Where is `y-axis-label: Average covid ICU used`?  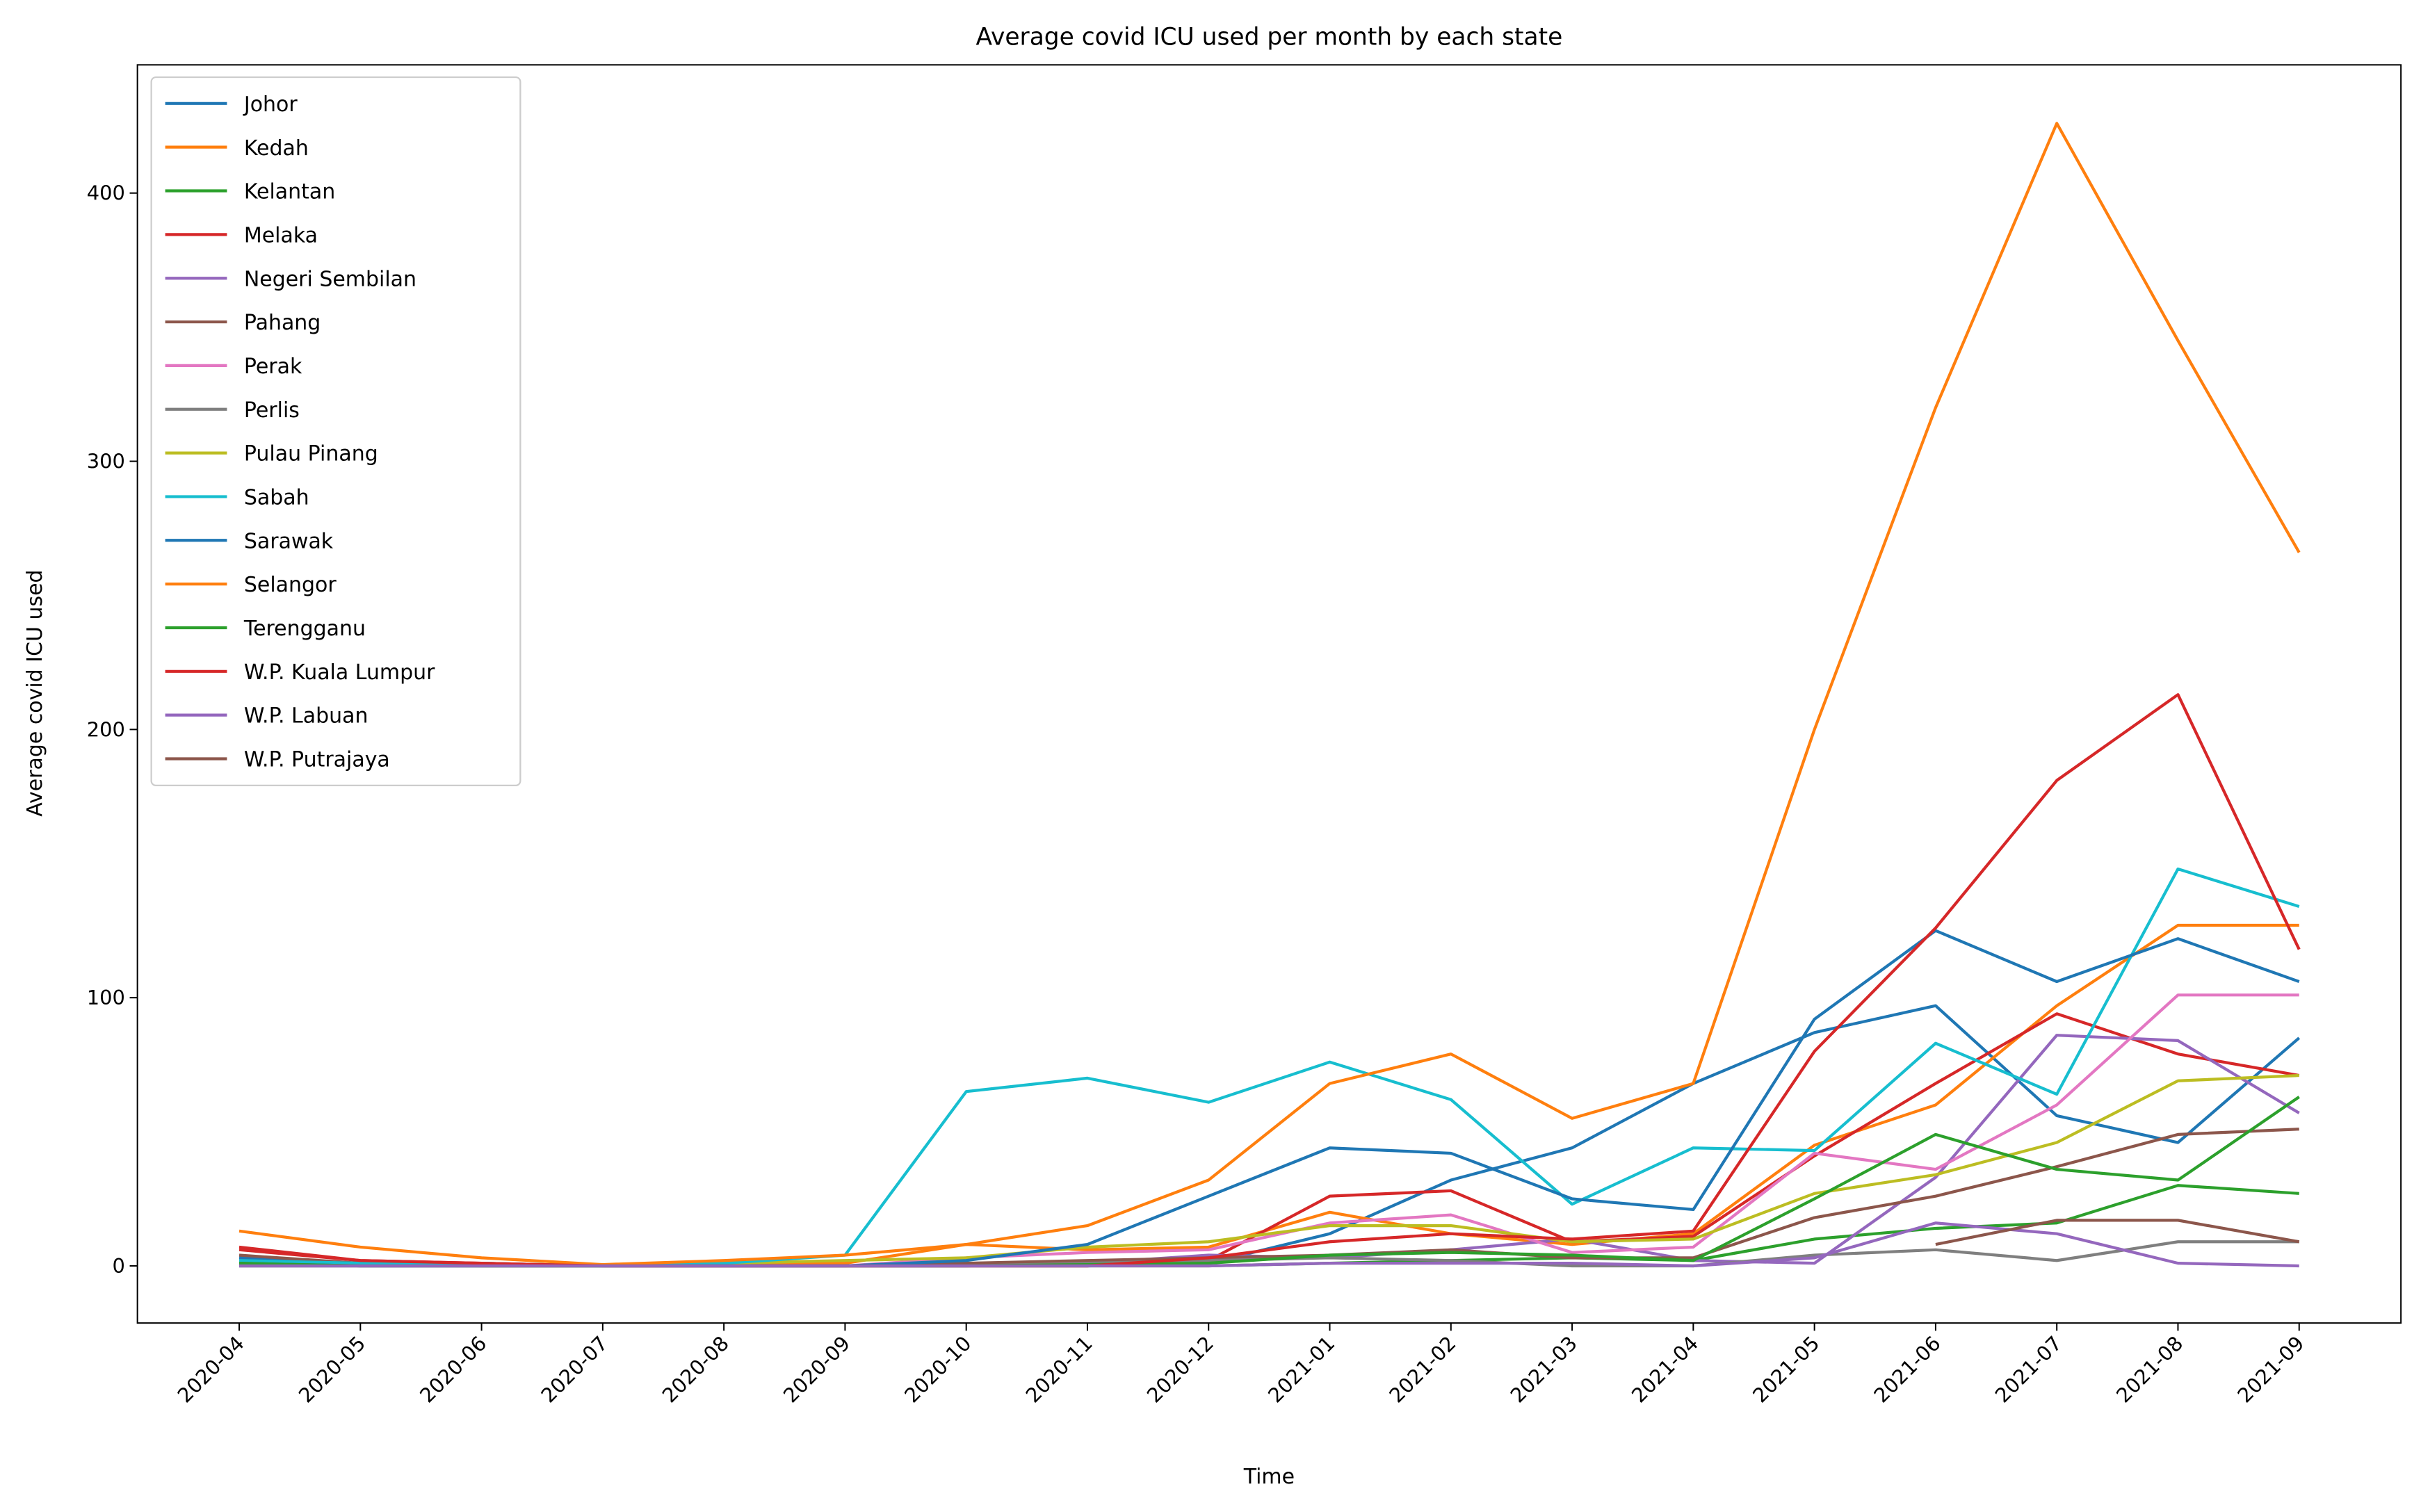
y-axis-label: Average covid ICU used is located at coordinates (35, 692).